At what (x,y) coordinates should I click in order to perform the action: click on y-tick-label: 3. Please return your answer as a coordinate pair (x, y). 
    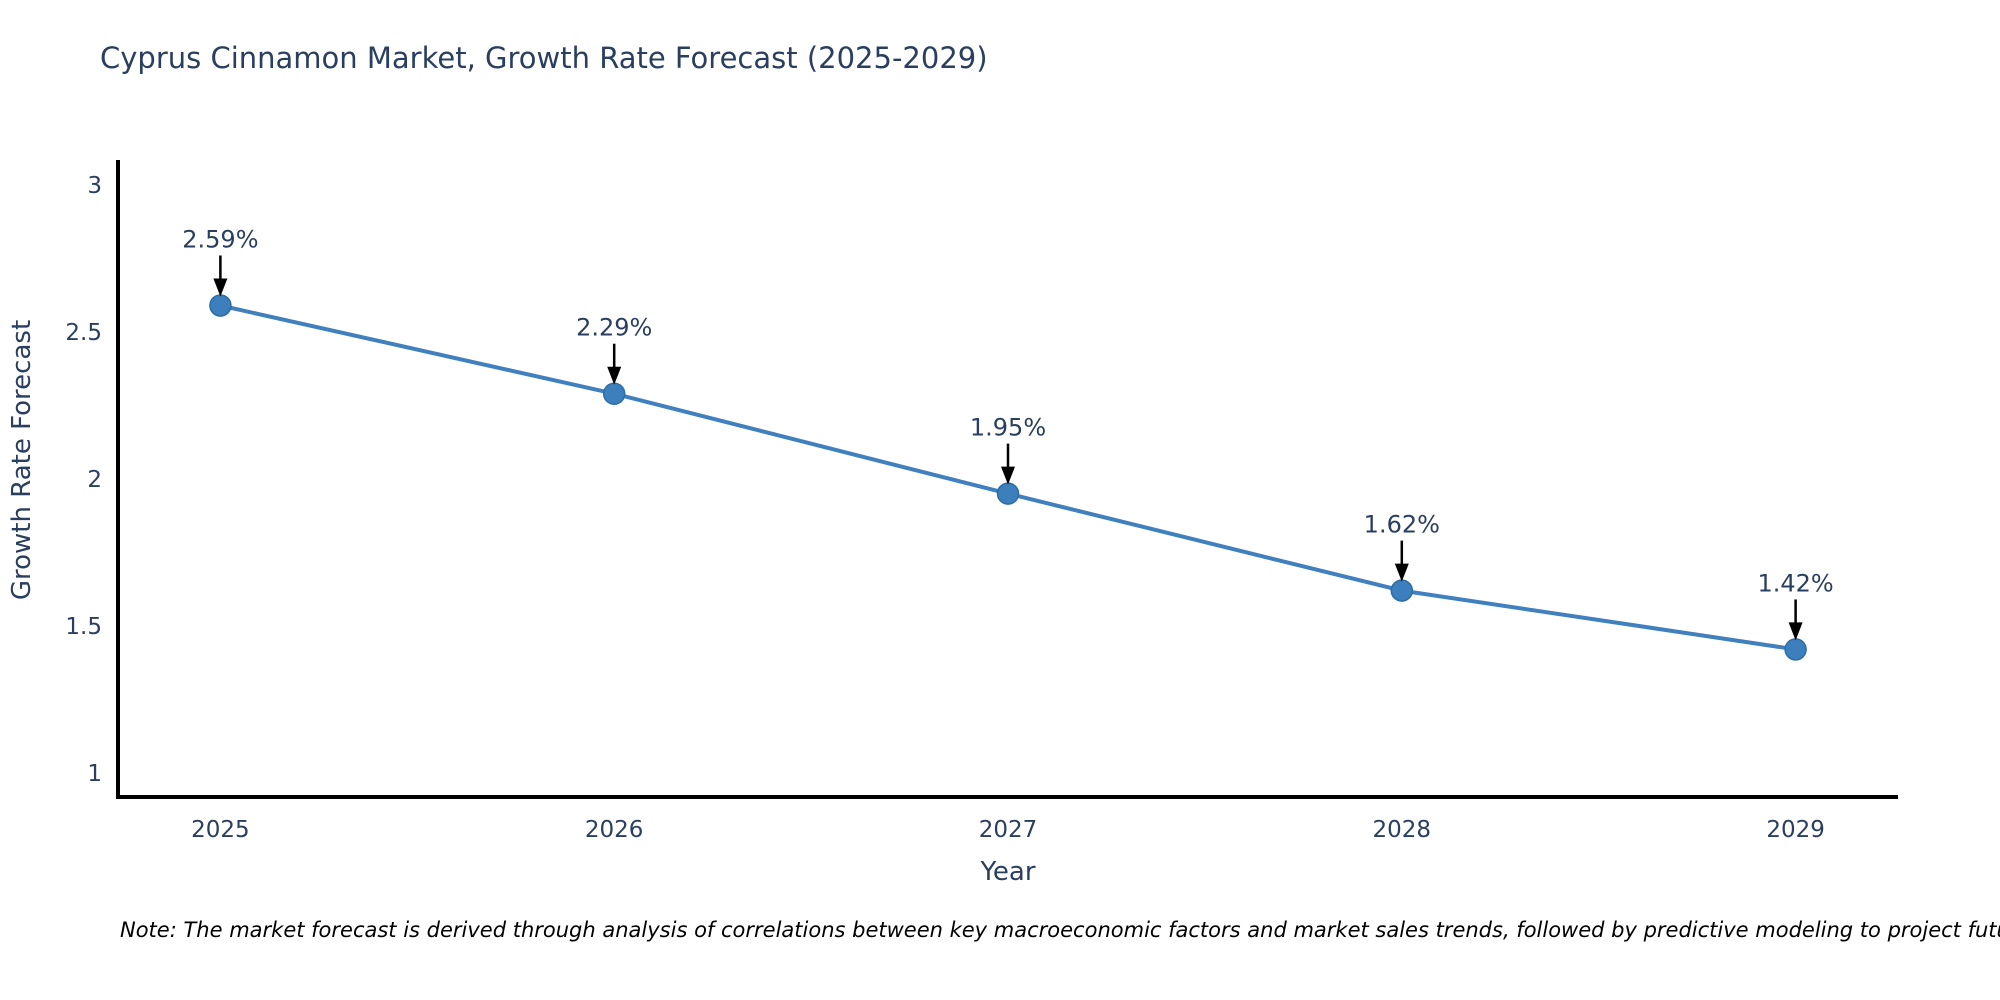
    Looking at the image, I should click on (94, 186).